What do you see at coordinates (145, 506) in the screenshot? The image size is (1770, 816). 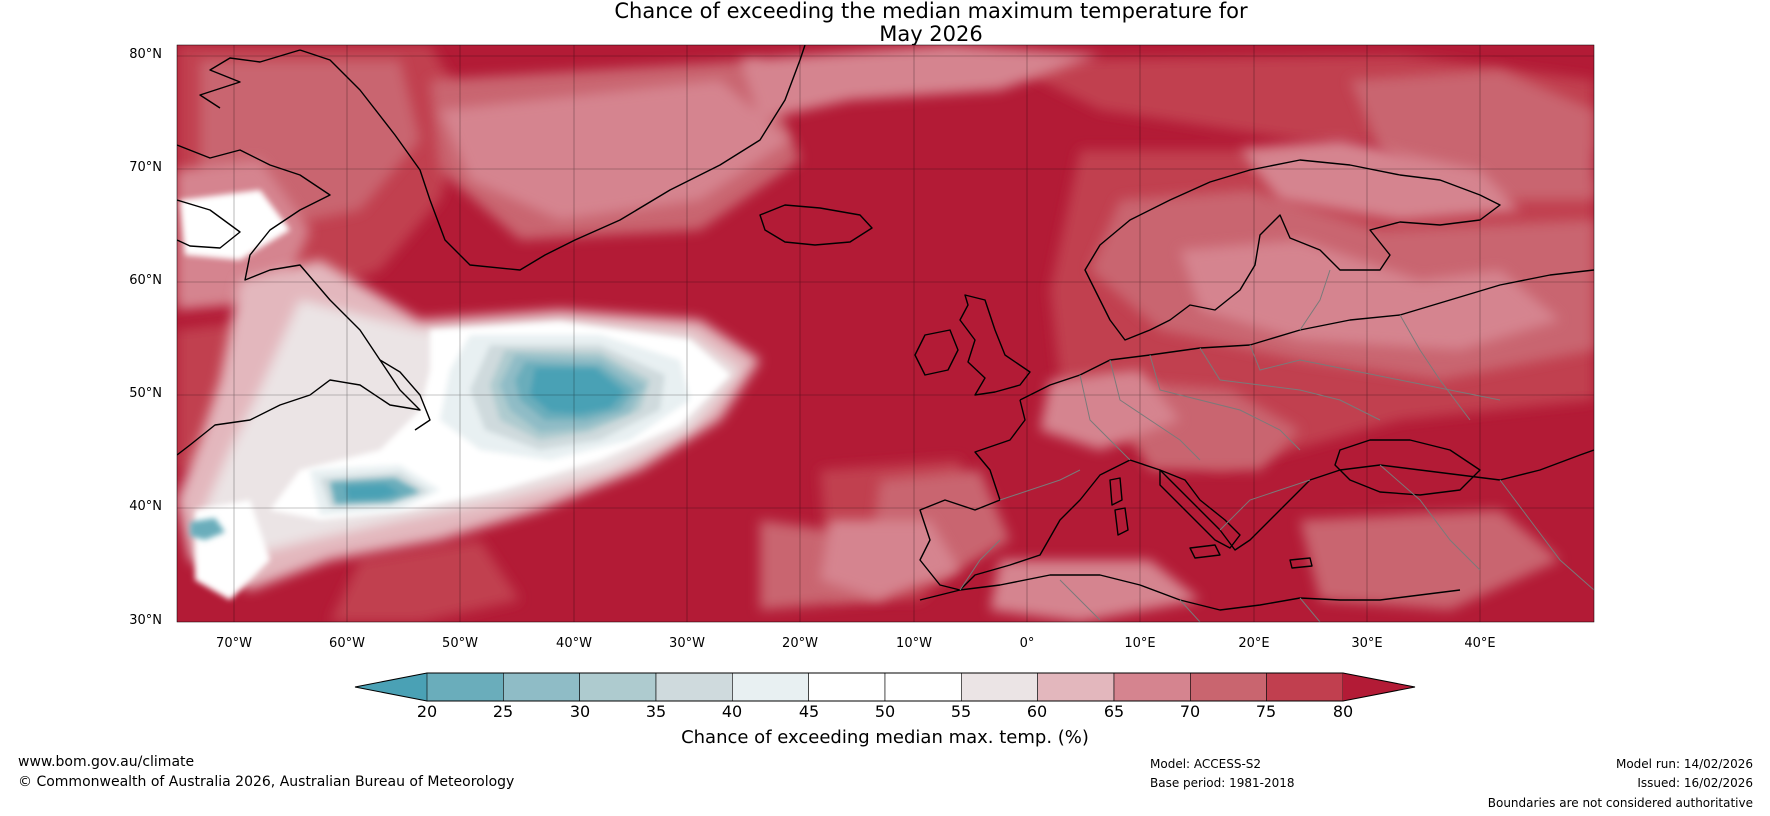 I see `lat-label-40n: 40°N` at bounding box center [145, 506].